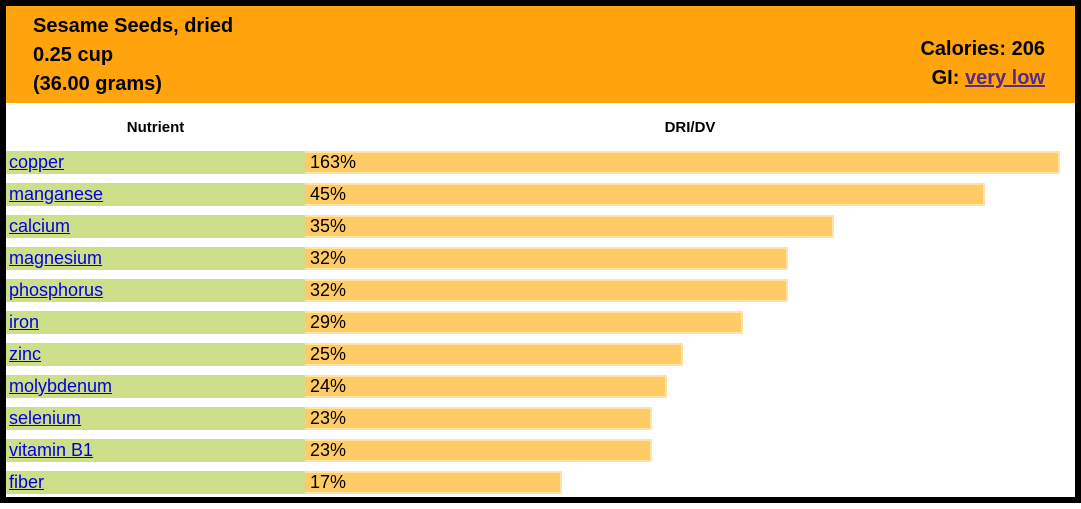  Describe the element at coordinates (155, 127) in the screenshot. I see `column-header-nutrient: Nutrient` at that location.